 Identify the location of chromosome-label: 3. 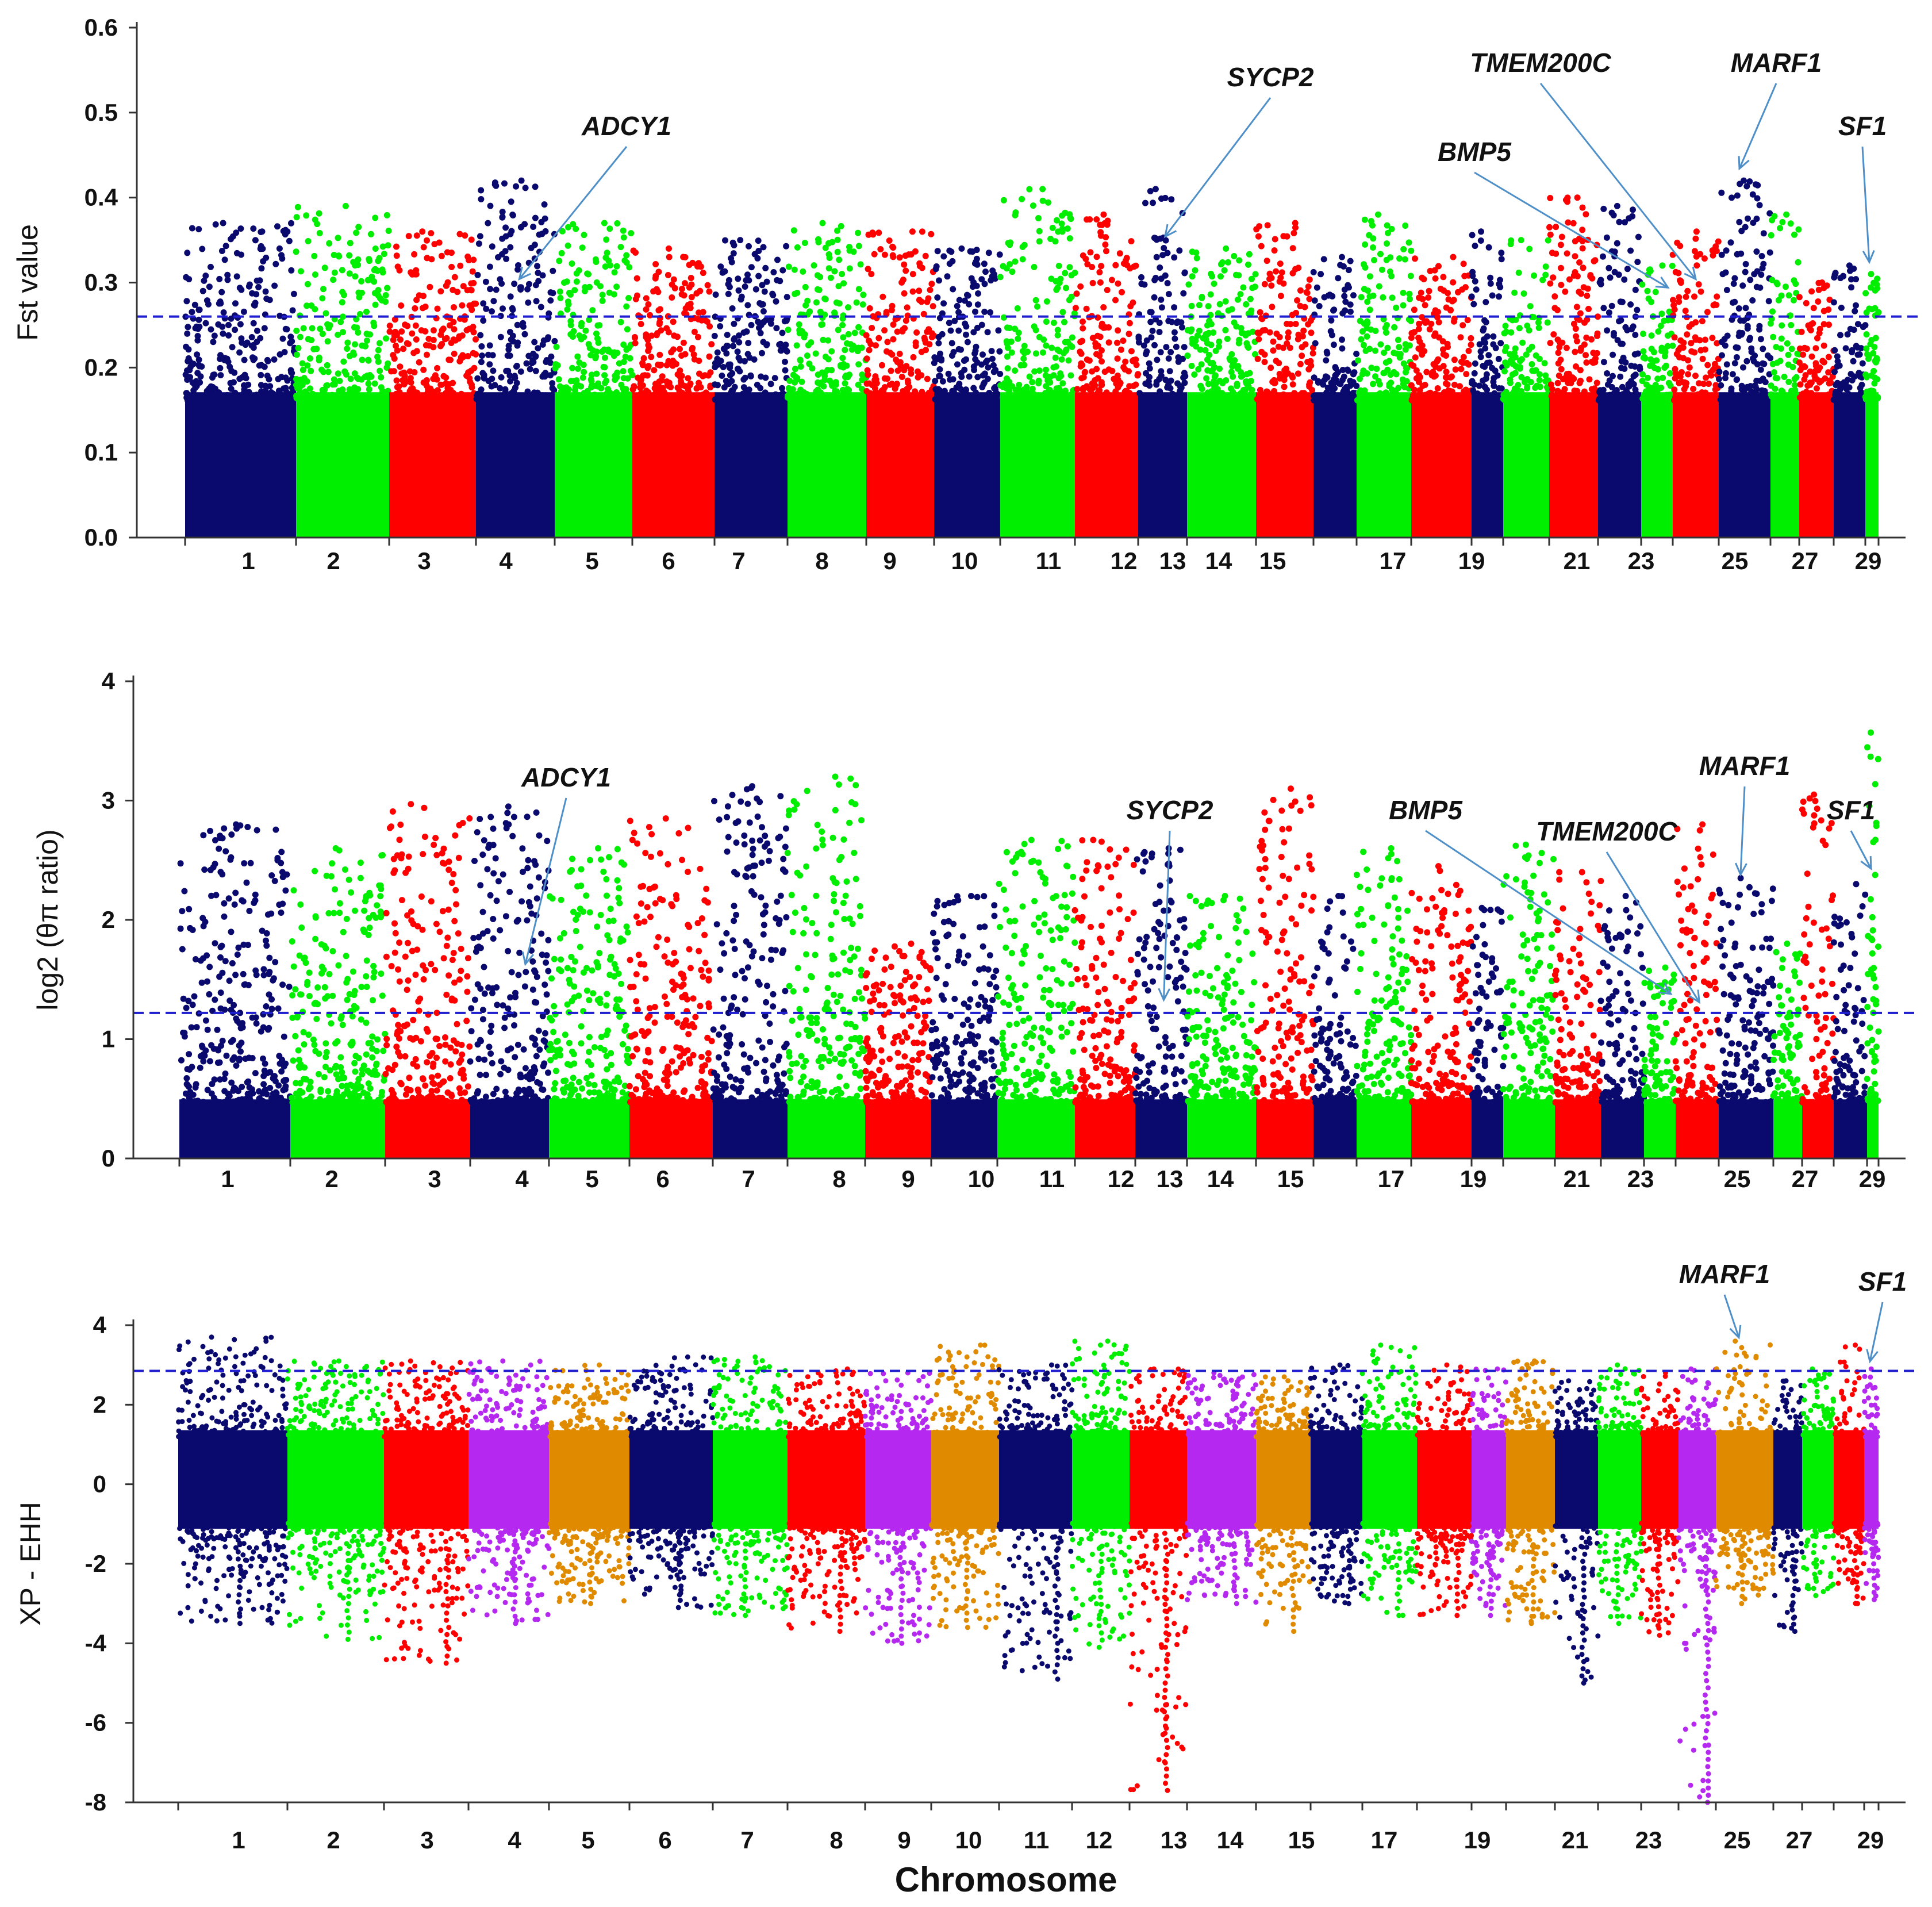
(426, 1840).